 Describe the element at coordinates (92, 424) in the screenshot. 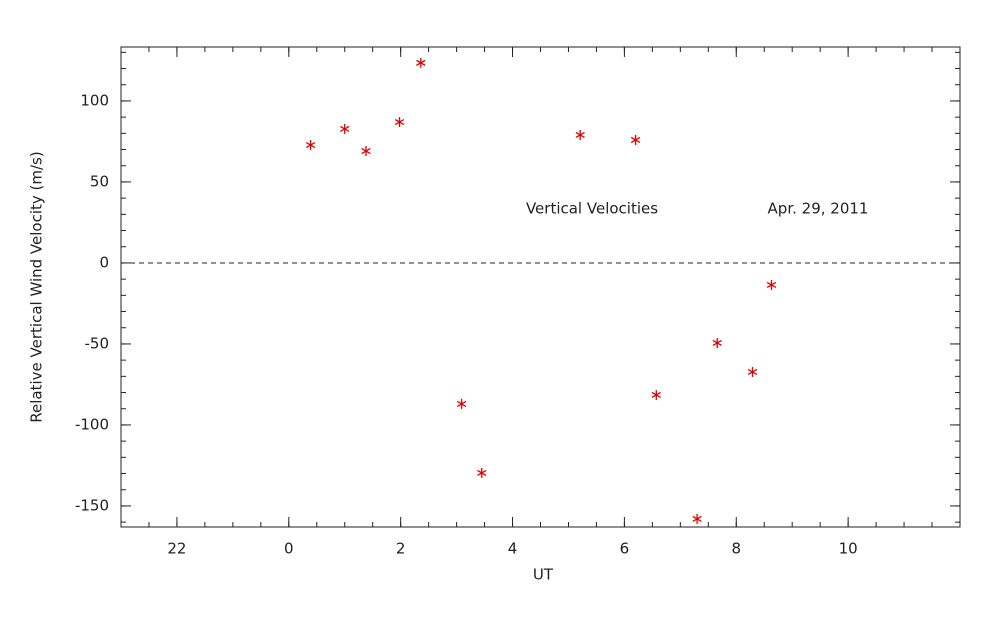

I see `y-tick-label: -100` at that location.